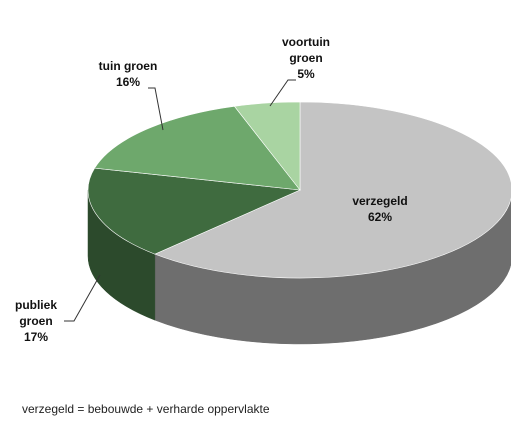 Image resolution: width=511 pixels, height=430 pixels. I want to click on slice-label: tuin groen 16%, so click(128, 74).